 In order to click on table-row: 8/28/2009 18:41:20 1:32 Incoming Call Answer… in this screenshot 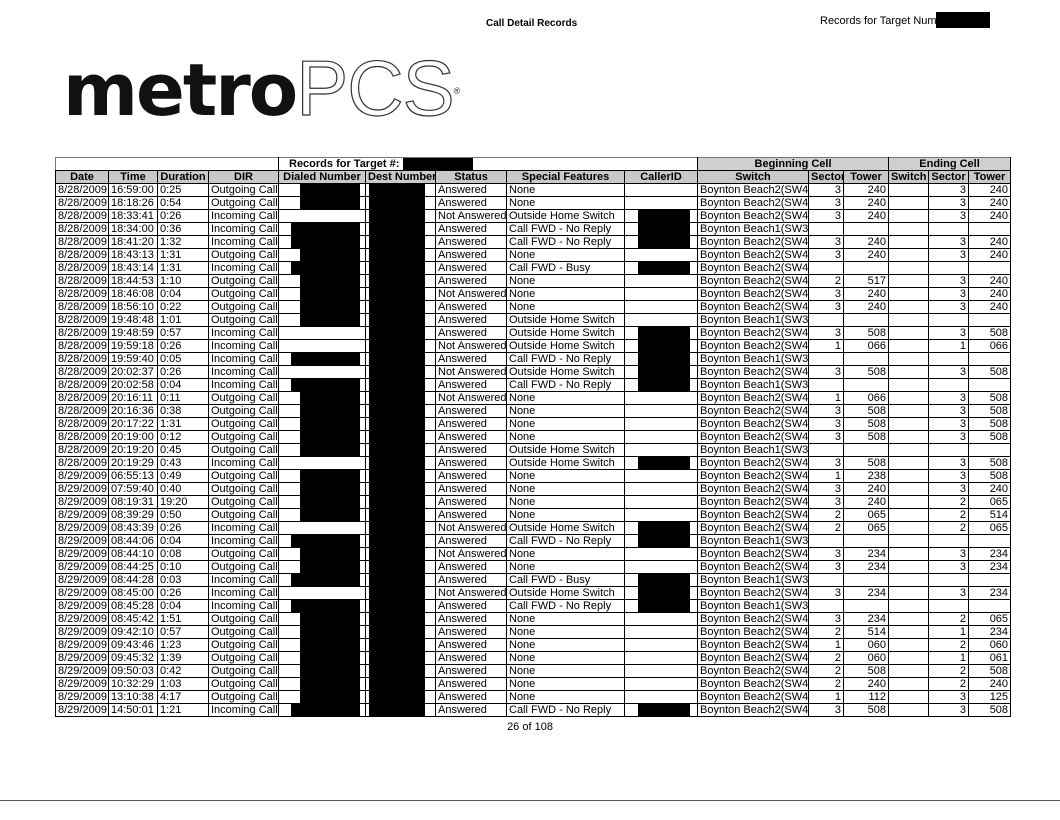, I will do `click(533, 242)`.